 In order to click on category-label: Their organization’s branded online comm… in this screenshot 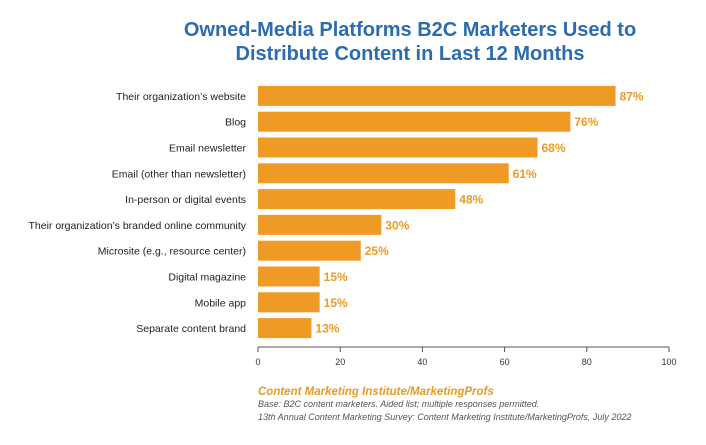, I will do `click(137, 226)`.